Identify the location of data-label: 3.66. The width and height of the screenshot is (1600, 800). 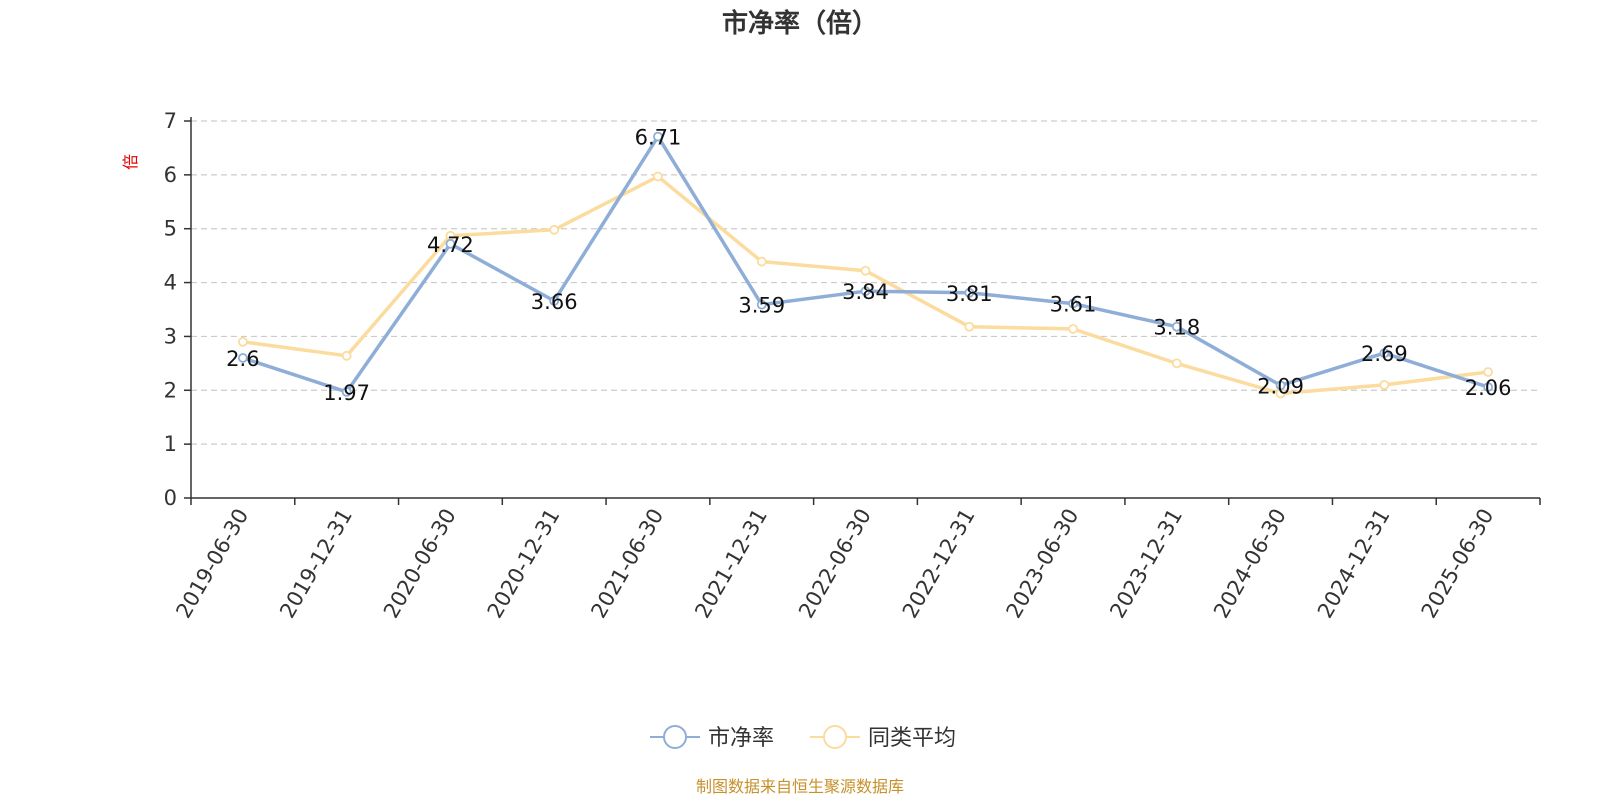
(554, 302).